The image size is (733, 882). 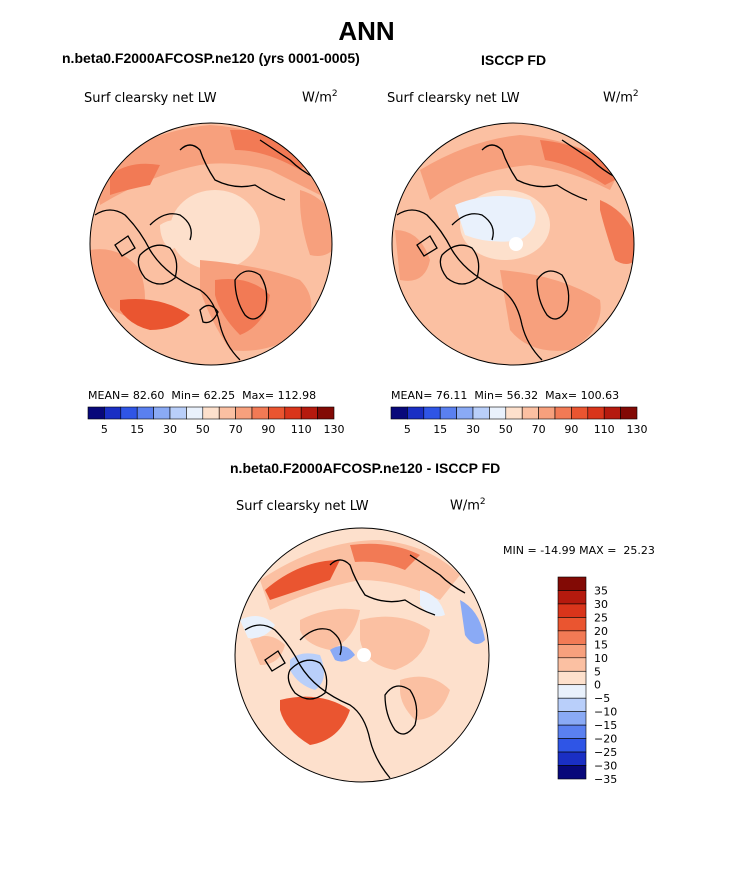 I want to click on panel2-colorbar-tick-label: 50, so click(x=506, y=429).